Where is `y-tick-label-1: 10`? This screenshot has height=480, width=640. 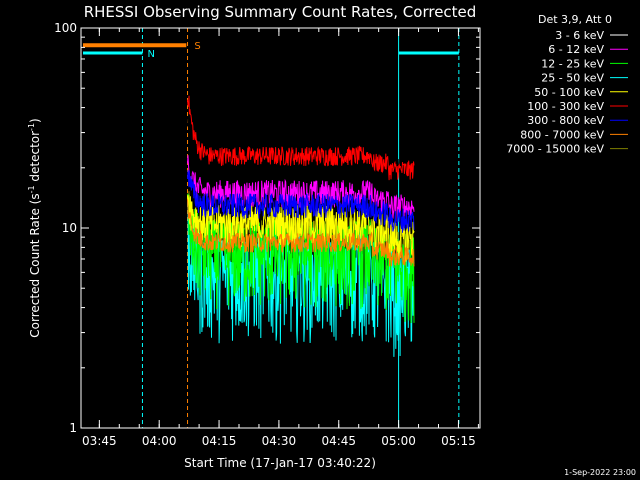
y-tick-label-1: 10 is located at coordinates (69, 228).